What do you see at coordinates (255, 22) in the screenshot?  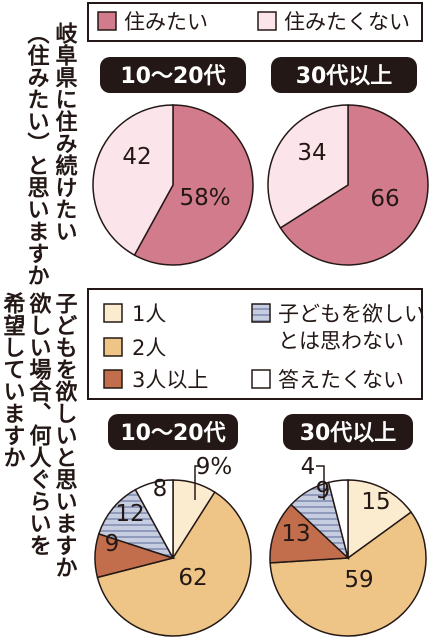 I see `legend-1-box` at bounding box center [255, 22].